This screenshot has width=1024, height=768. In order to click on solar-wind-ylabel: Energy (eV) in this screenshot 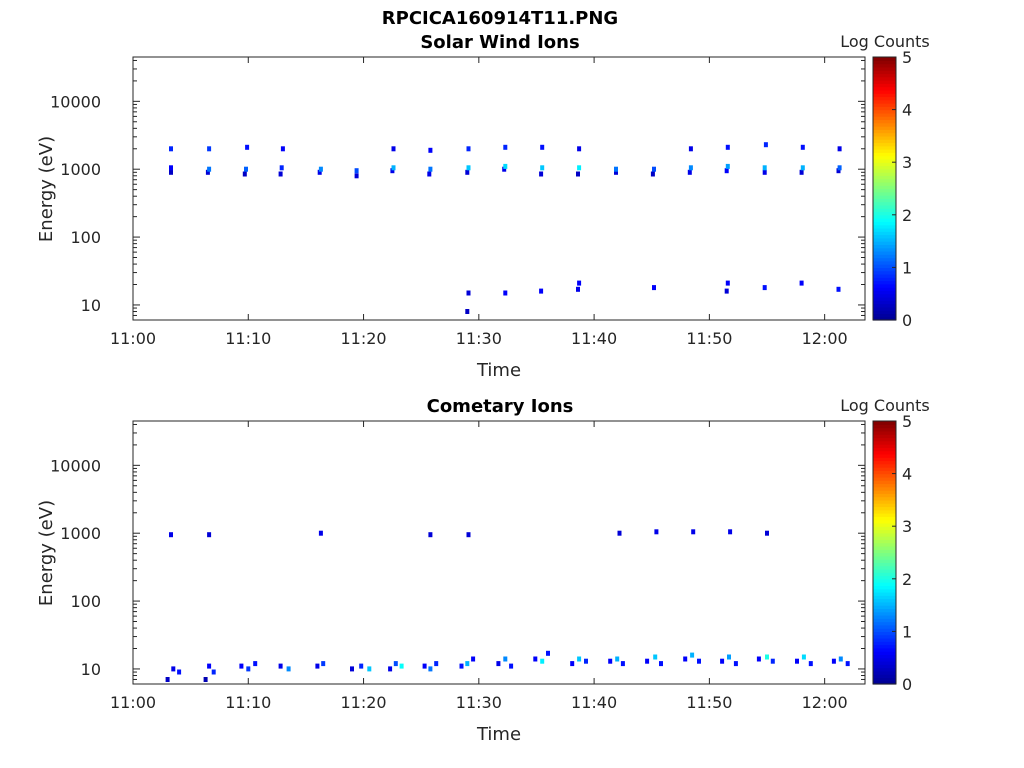, I will do `click(46, 189)`.